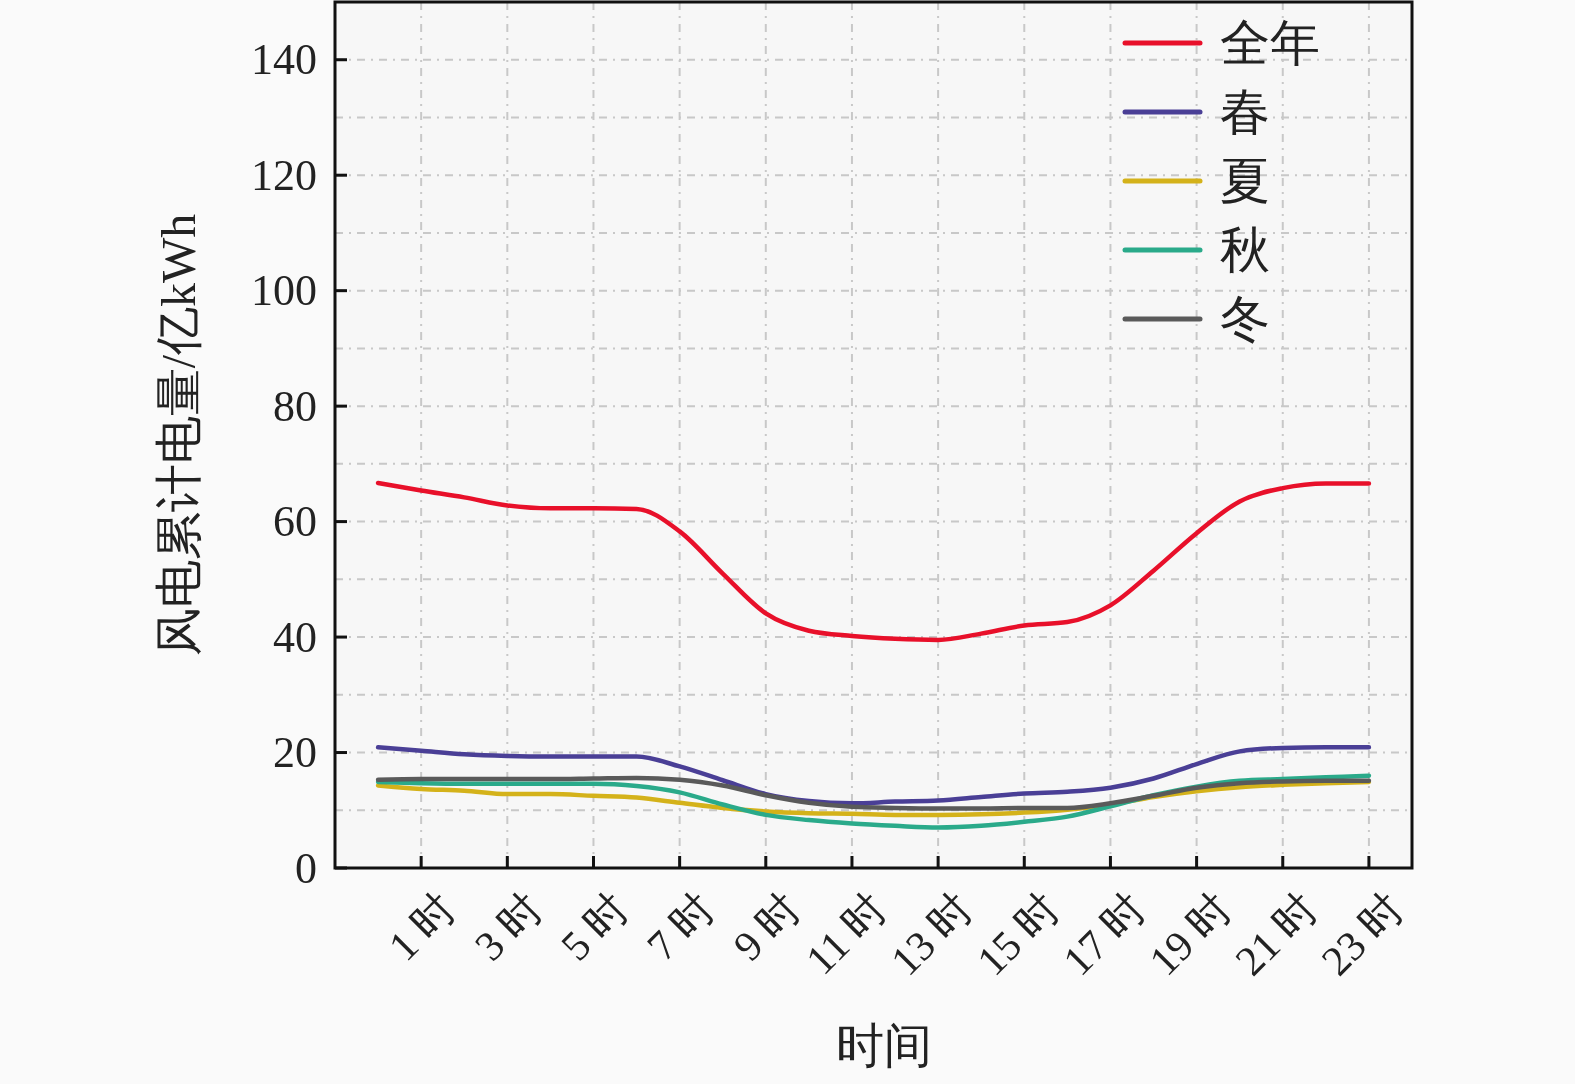 The image size is (1575, 1084). Describe the element at coordinates (295, 406) in the screenshot. I see `y-tick-label: 80` at that location.